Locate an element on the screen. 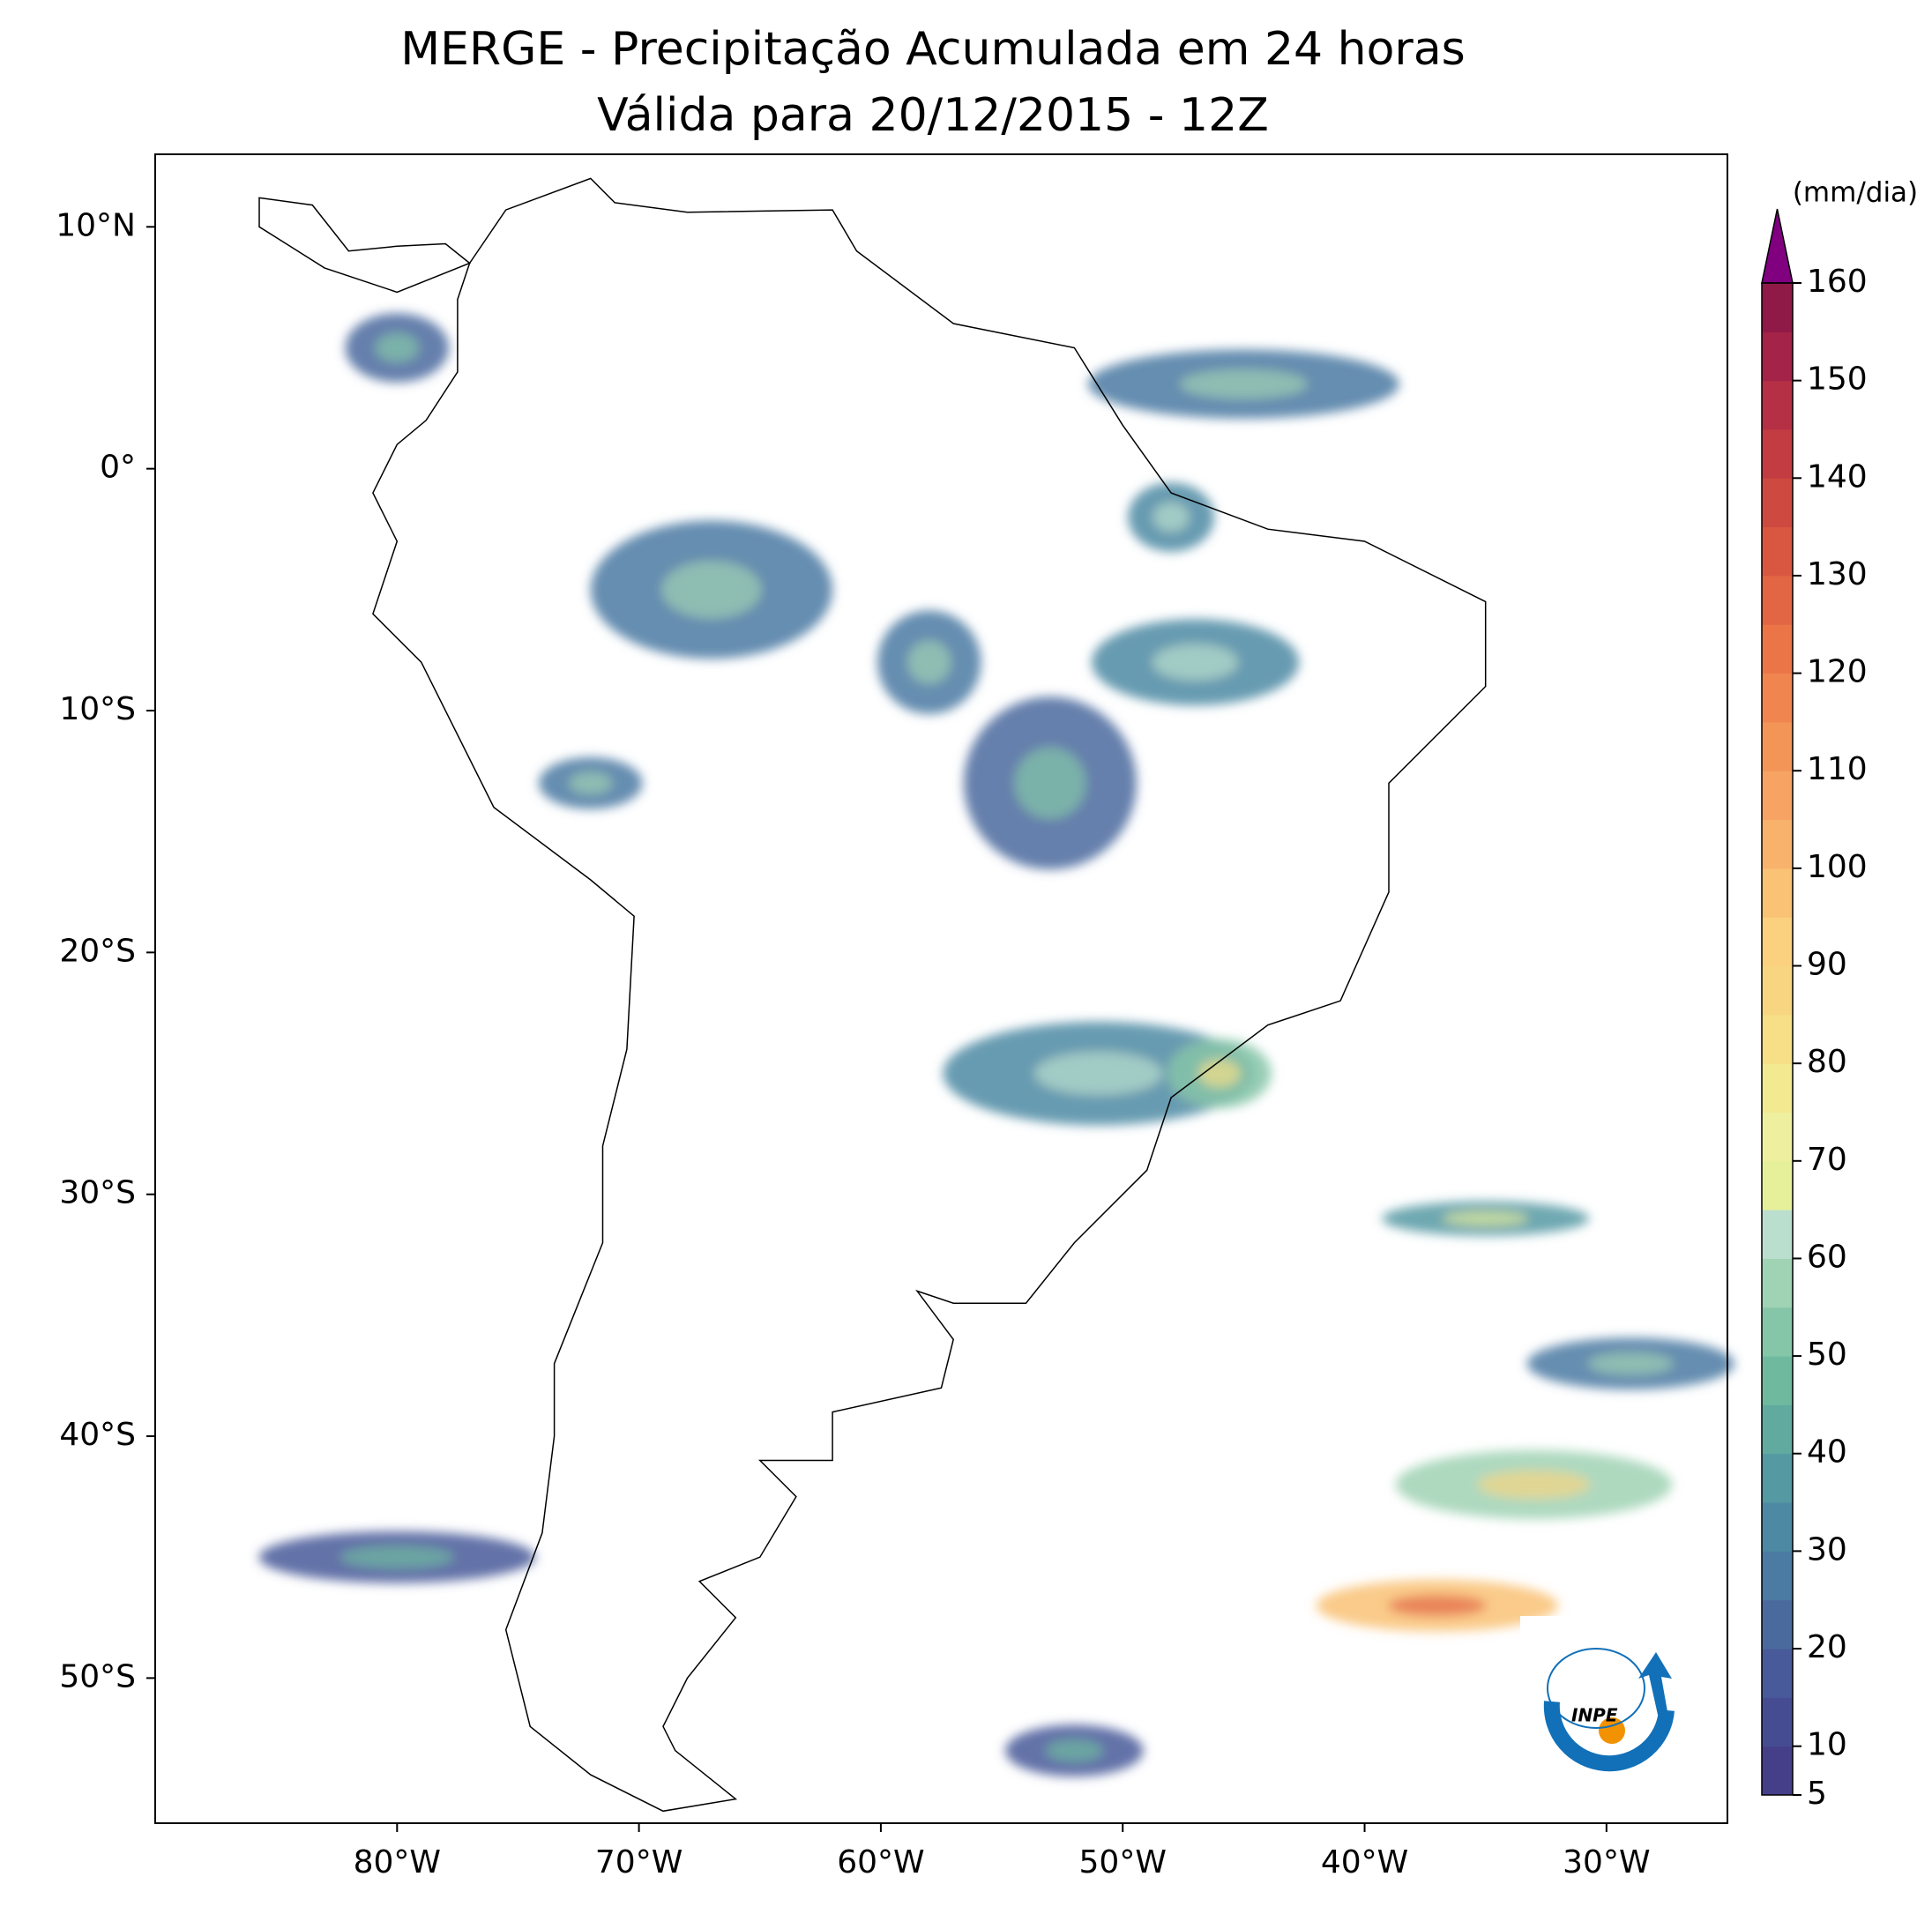  logo: INPE is located at coordinates (1615, 1701).